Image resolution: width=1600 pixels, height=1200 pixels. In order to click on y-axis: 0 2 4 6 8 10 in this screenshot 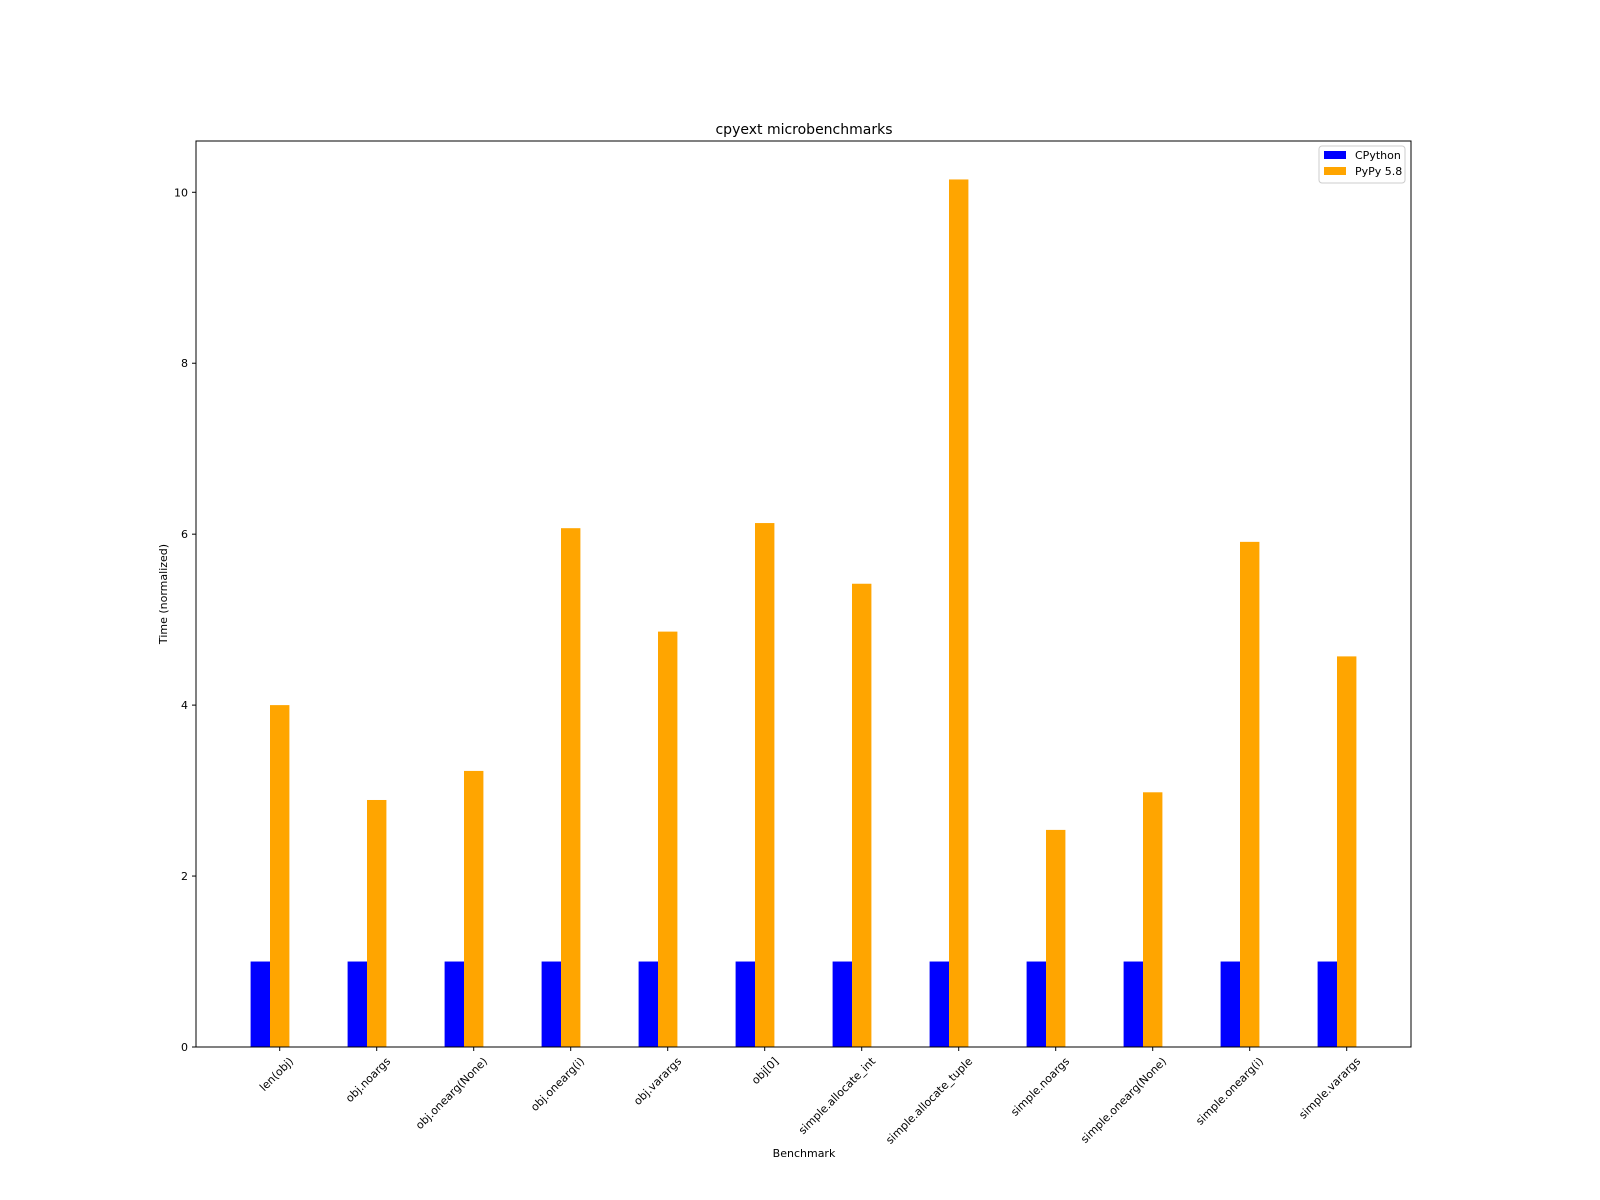, I will do `click(185, 620)`.